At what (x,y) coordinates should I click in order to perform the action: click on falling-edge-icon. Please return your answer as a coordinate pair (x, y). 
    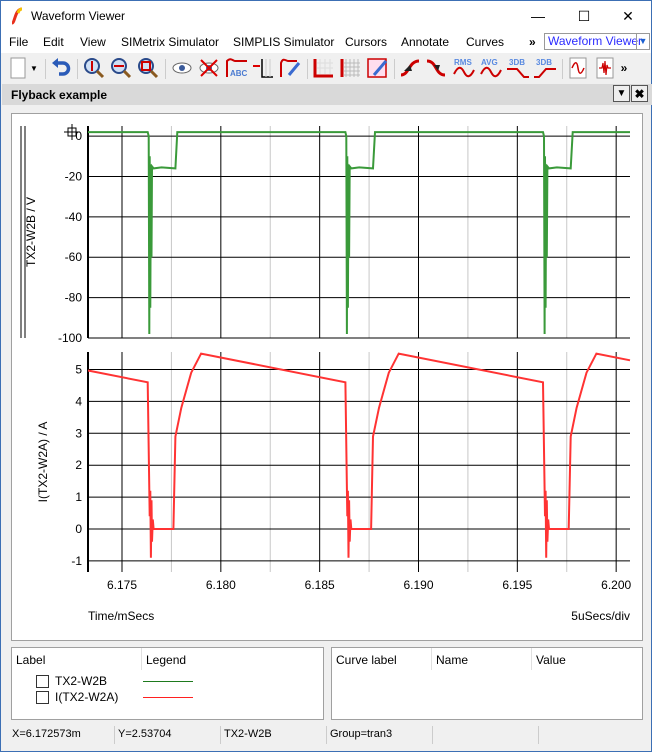
    Looking at the image, I should click on (436, 68).